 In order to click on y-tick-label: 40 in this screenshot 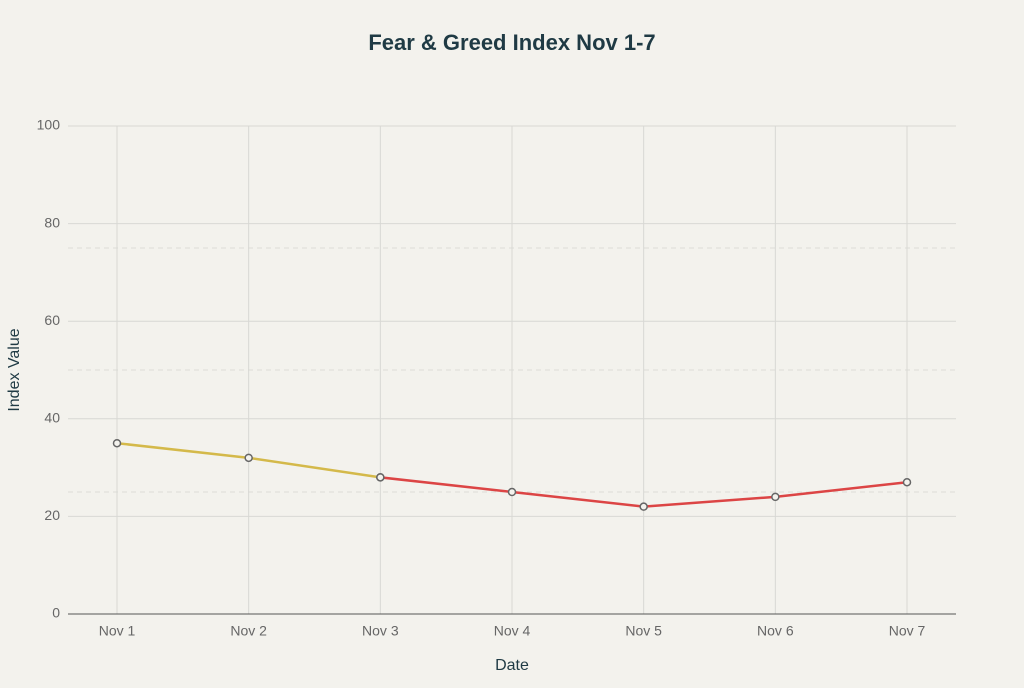, I will do `click(52, 418)`.